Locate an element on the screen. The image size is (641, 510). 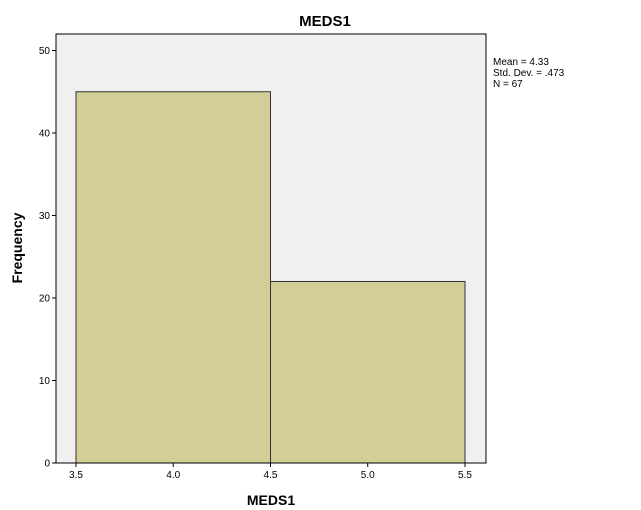
x-tick-label-2: 4.5 is located at coordinates (271, 475).